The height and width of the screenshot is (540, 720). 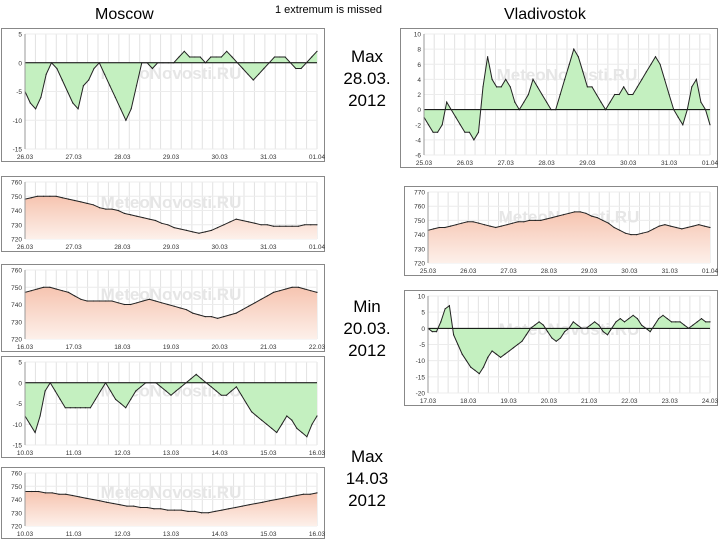 I want to click on x-tick-label: 14.03, so click(x=220, y=453).